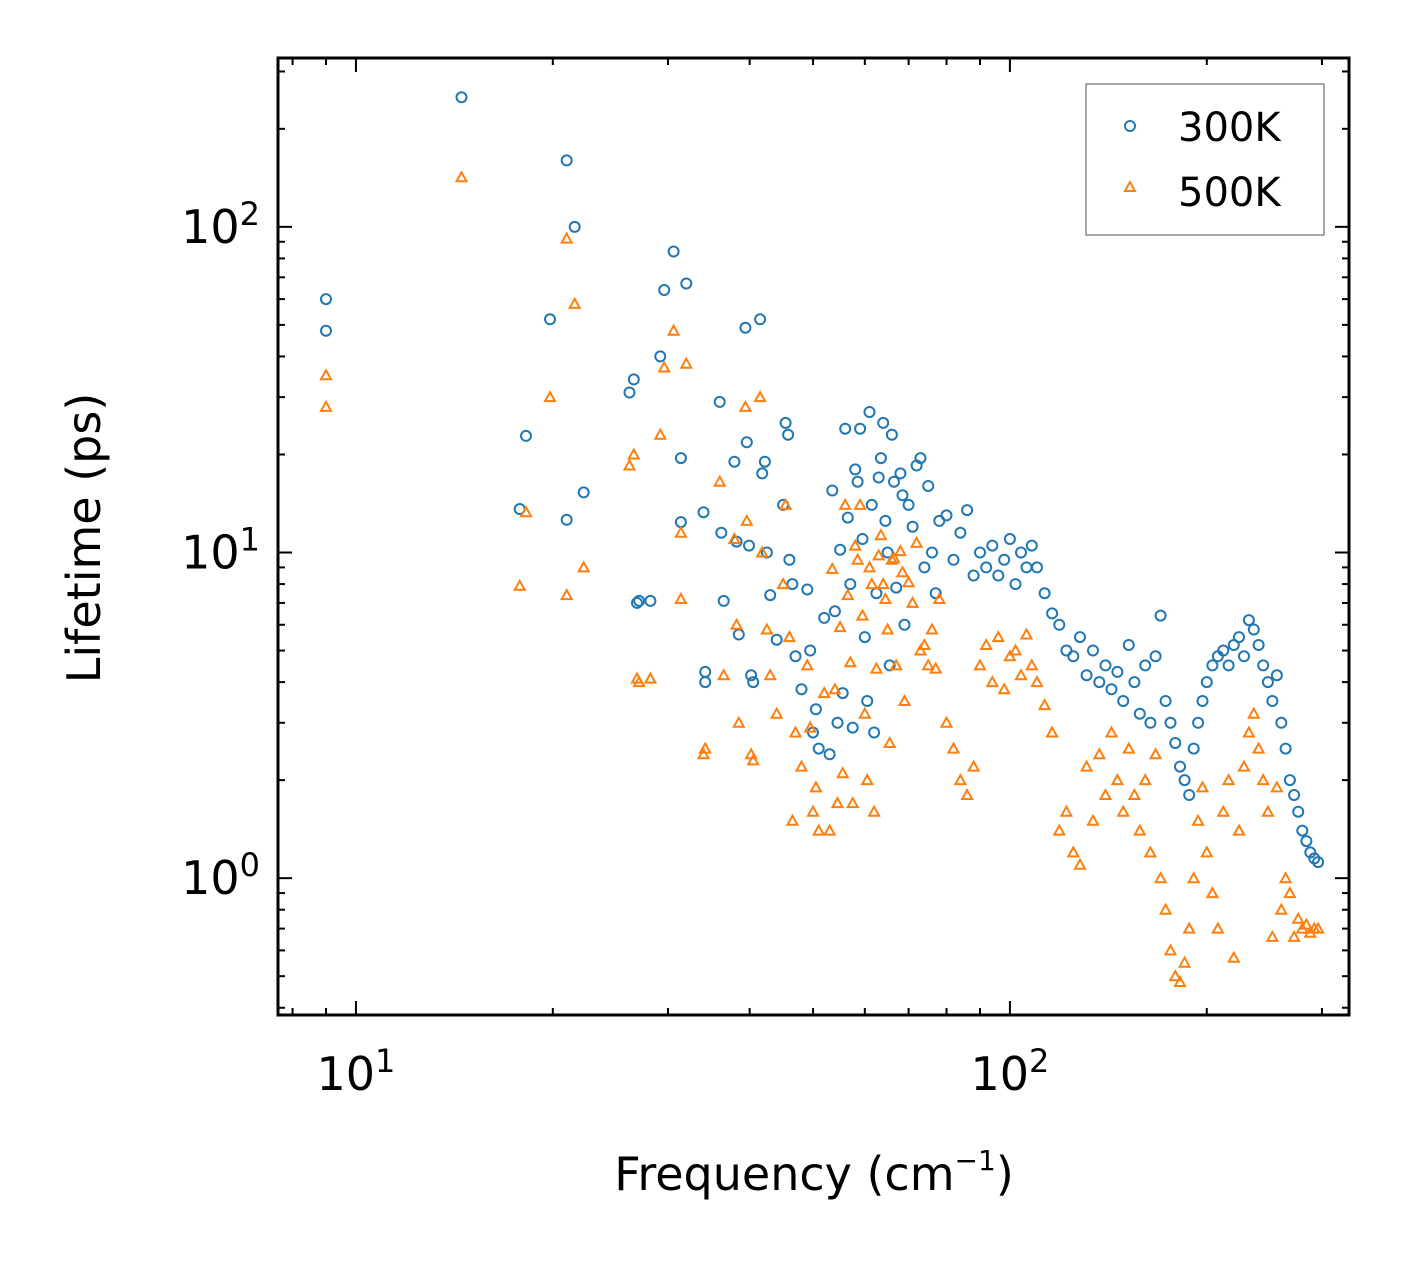 The height and width of the screenshot is (1265, 1408). I want to click on x-tick-label-100: 102, so click(1009, 1071).